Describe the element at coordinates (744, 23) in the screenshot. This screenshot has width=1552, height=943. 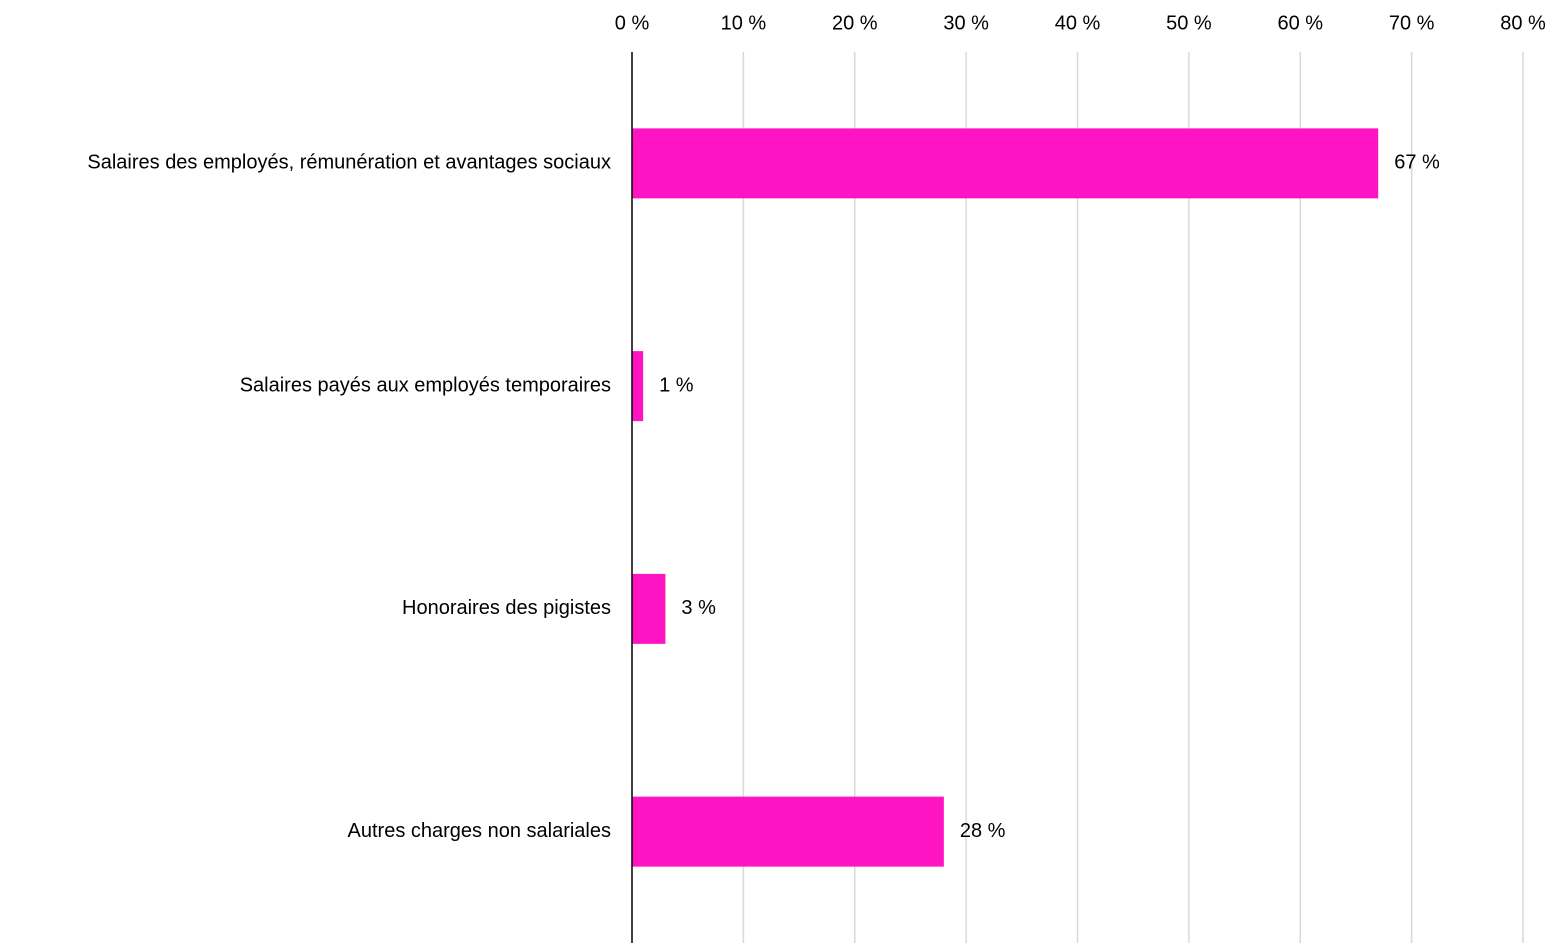
I see `x-tick-label: 10 %` at that location.